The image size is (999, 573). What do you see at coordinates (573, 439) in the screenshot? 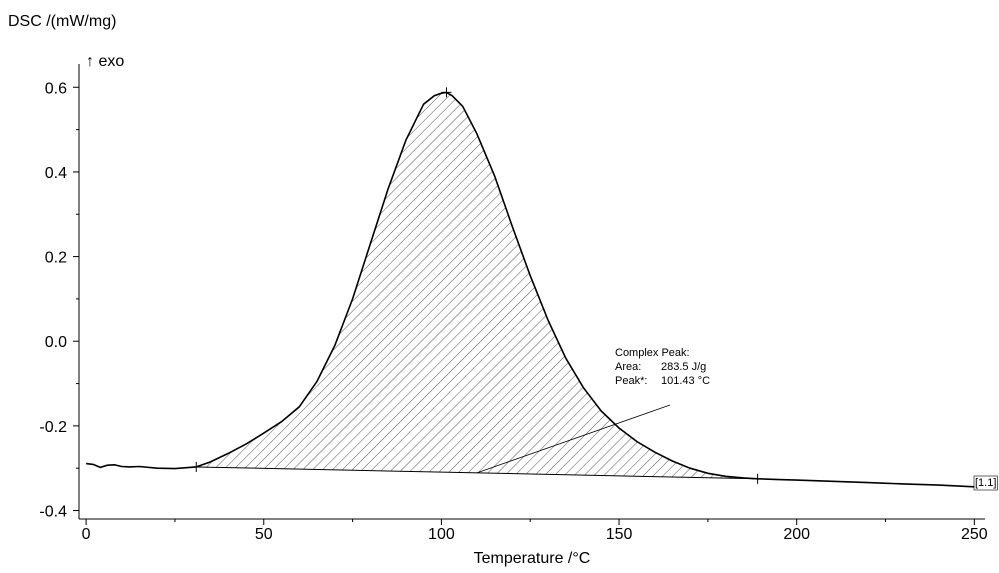
I see `annotation-leader-line` at bounding box center [573, 439].